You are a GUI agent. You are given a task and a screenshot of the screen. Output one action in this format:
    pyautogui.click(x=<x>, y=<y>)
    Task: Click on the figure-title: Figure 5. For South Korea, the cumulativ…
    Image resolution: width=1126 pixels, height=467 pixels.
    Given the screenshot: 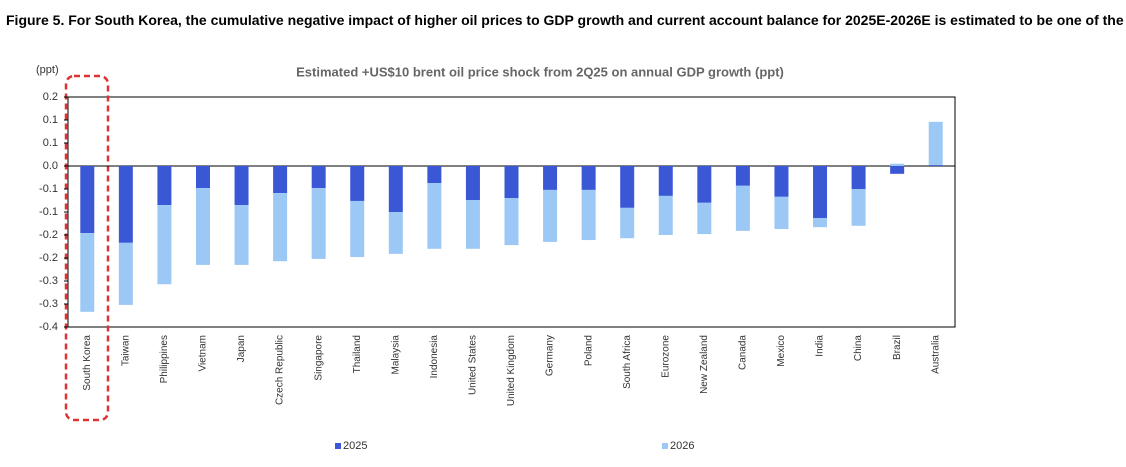 What is the action you would take?
    pyautogui.click(x=566, y=20)
    